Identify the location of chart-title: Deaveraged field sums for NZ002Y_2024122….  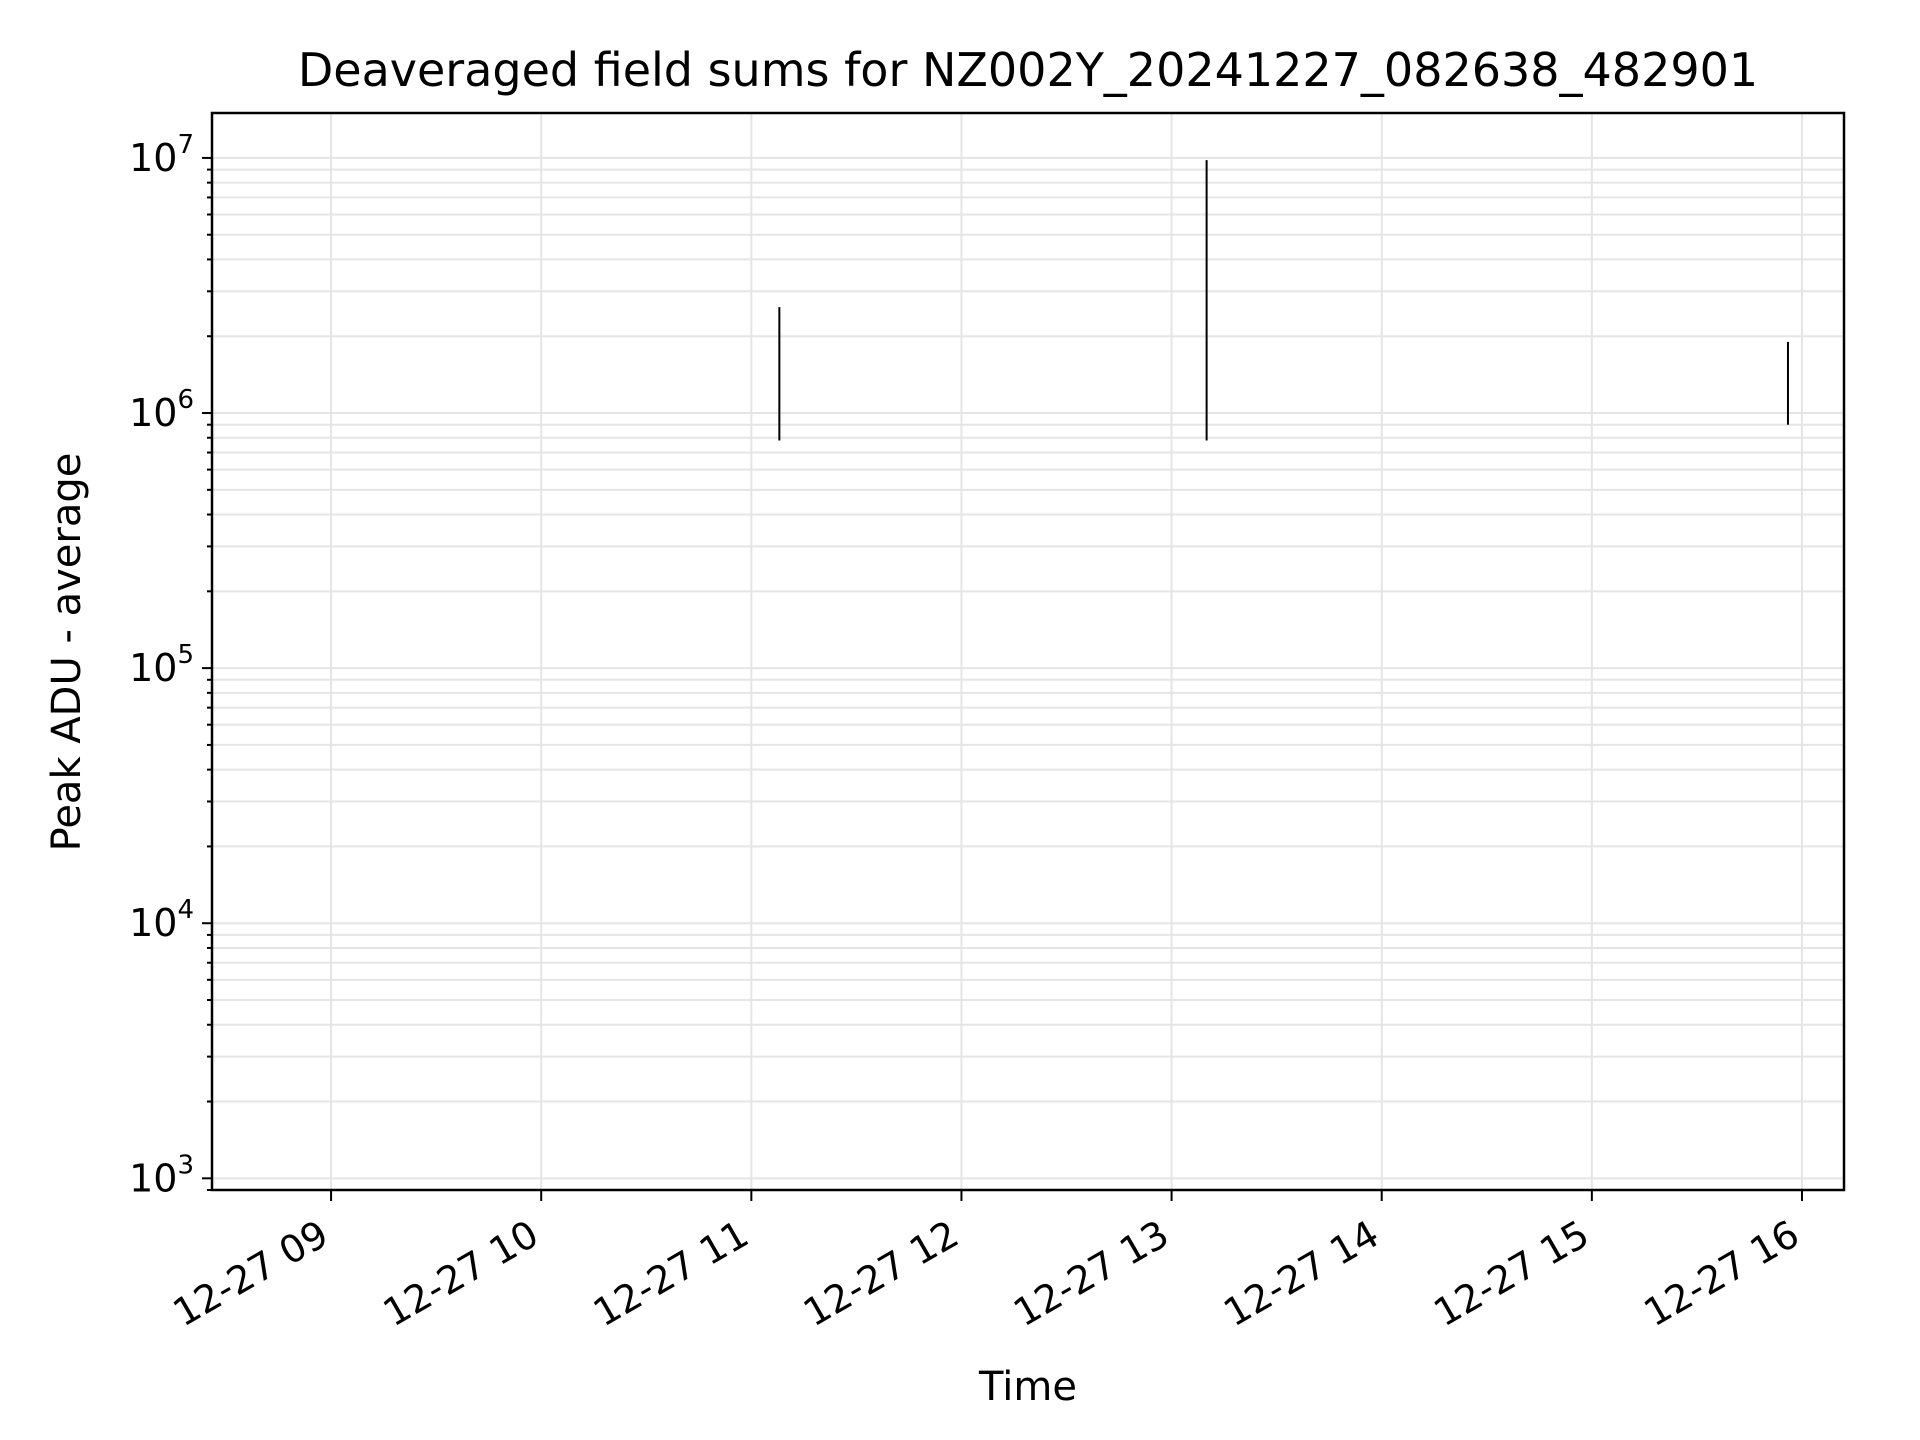
(1028, 70).